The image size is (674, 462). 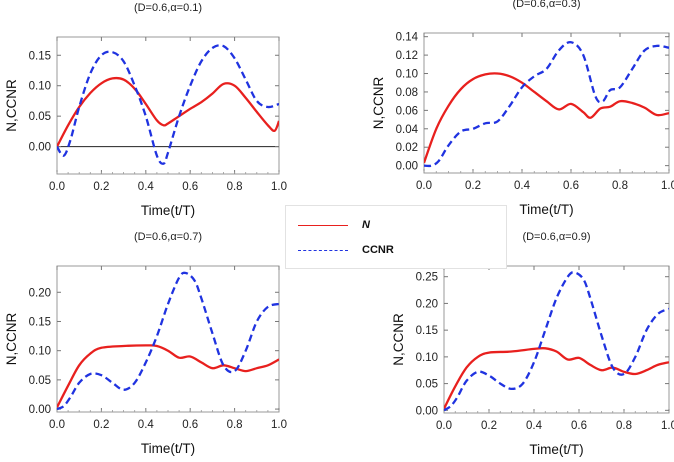 I want to click on legend-label-ccnr: CCNR, so click(x=378, y=250).